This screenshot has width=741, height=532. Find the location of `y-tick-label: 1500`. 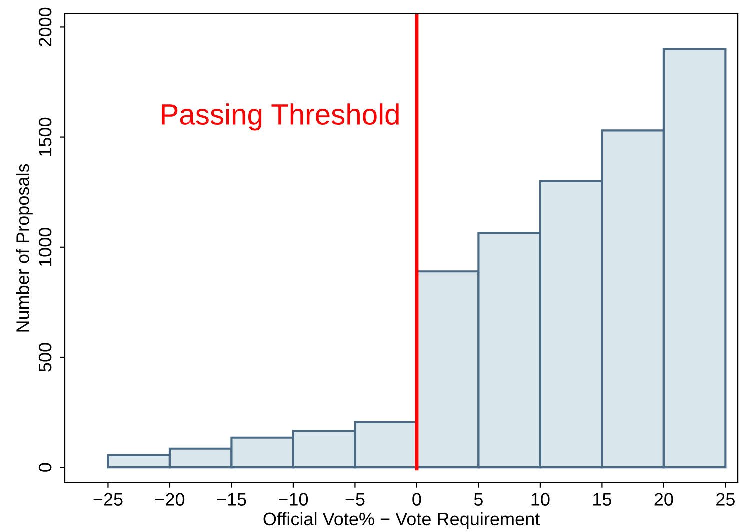

y-tick-label: 1500 is located at coordinates (45, 137).